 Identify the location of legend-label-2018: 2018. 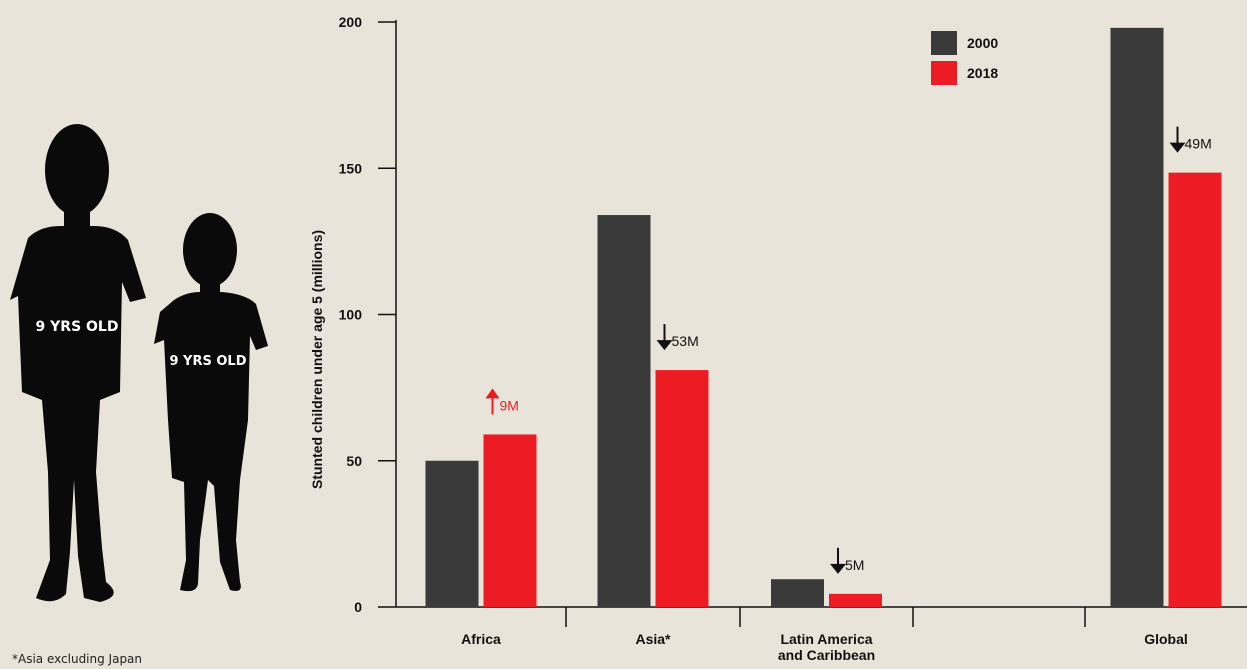
(982, 73).